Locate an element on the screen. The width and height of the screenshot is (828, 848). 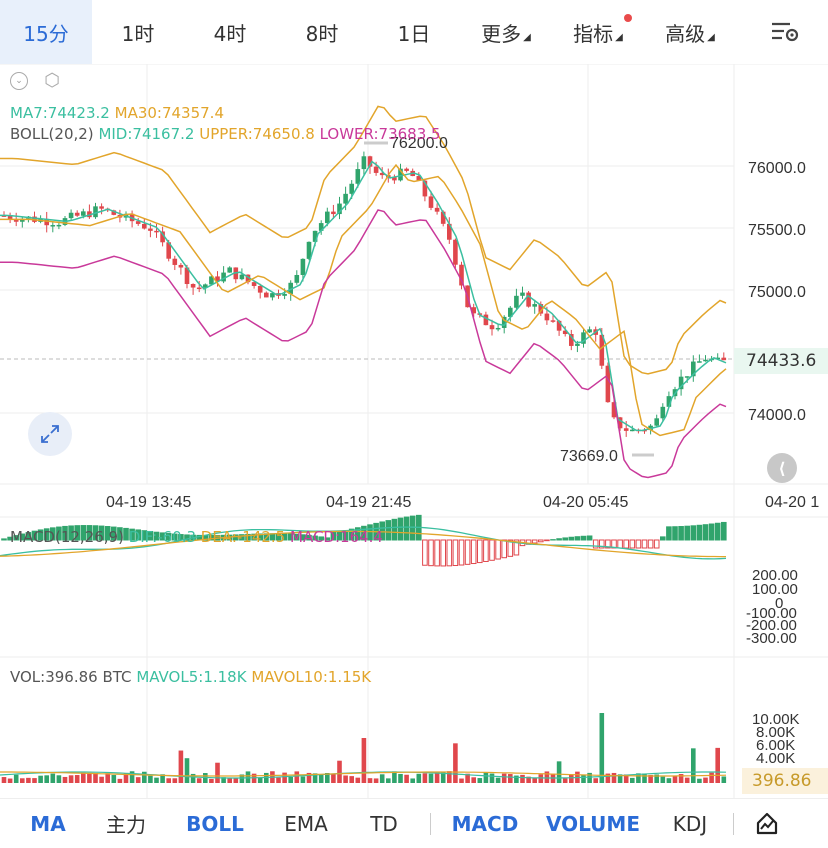
tab-advanced: 高级◢ is located at coordinates (690, 32).